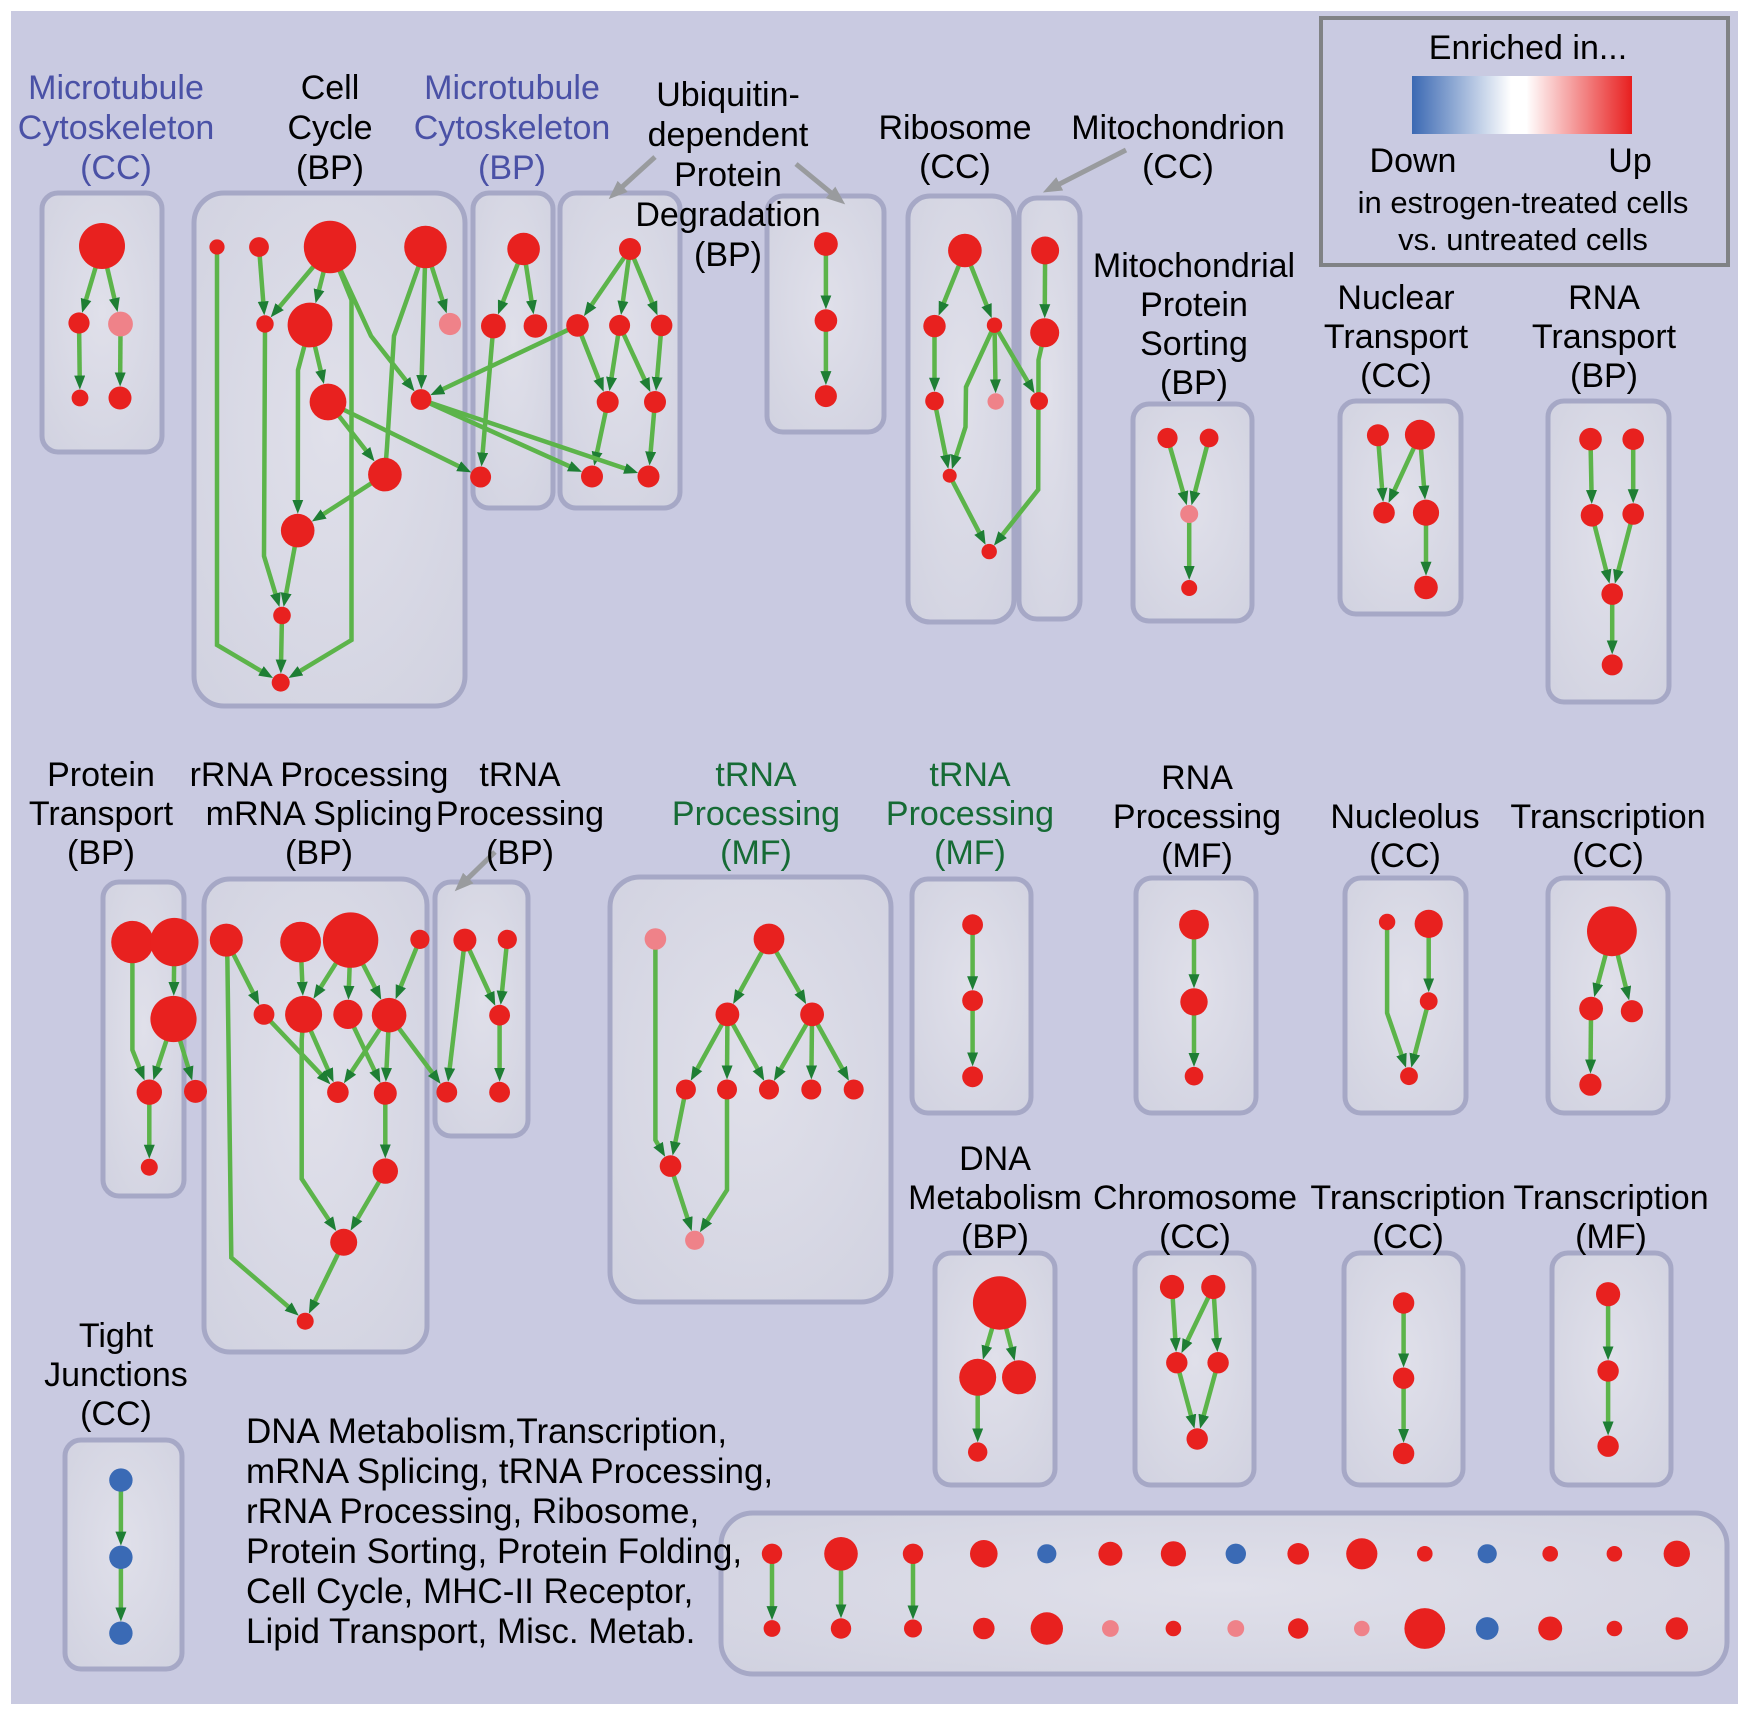 The width and height of the screenshot is (1750, 1720). Describe the element at coordinates (1195, 1198) in the screenshot. I see `svg-text: Chromosome` at that location.